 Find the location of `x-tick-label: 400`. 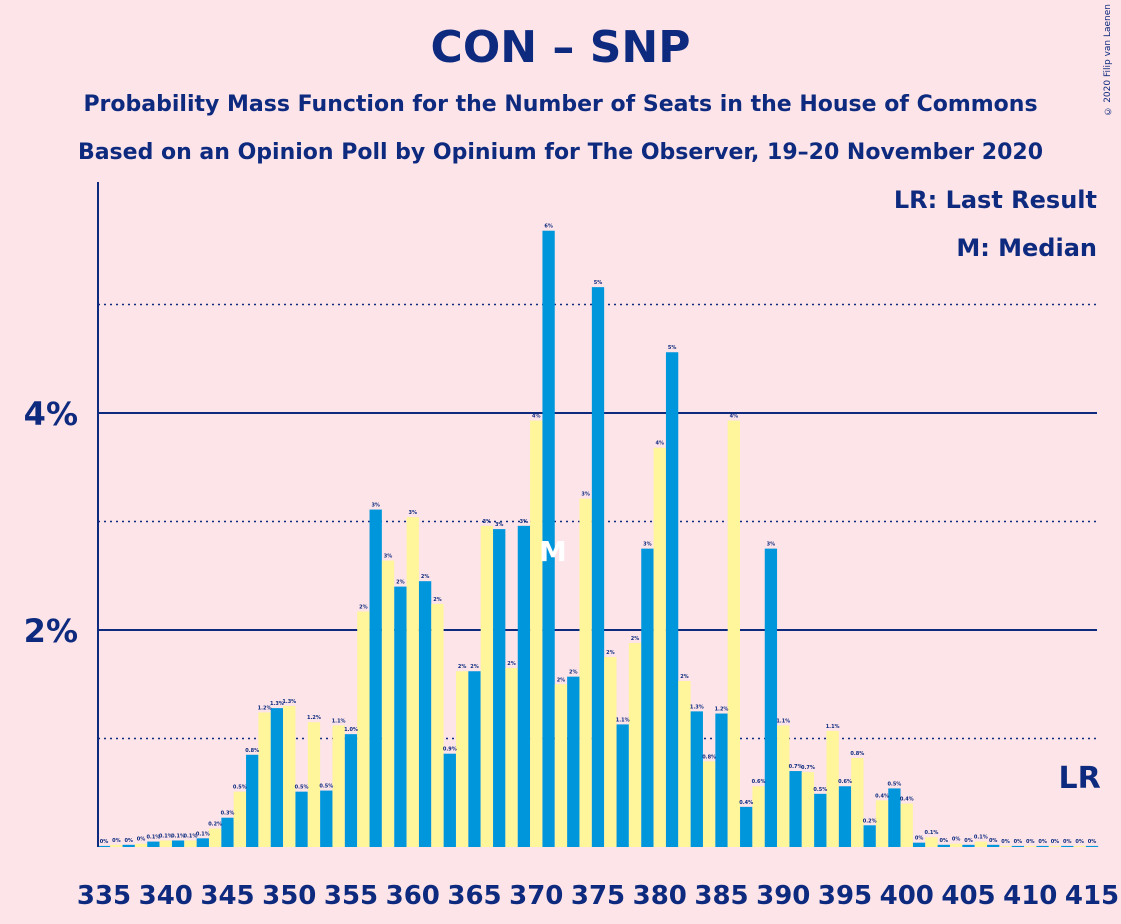

x-tick-label: 400 is located at coordinates (907, 896).